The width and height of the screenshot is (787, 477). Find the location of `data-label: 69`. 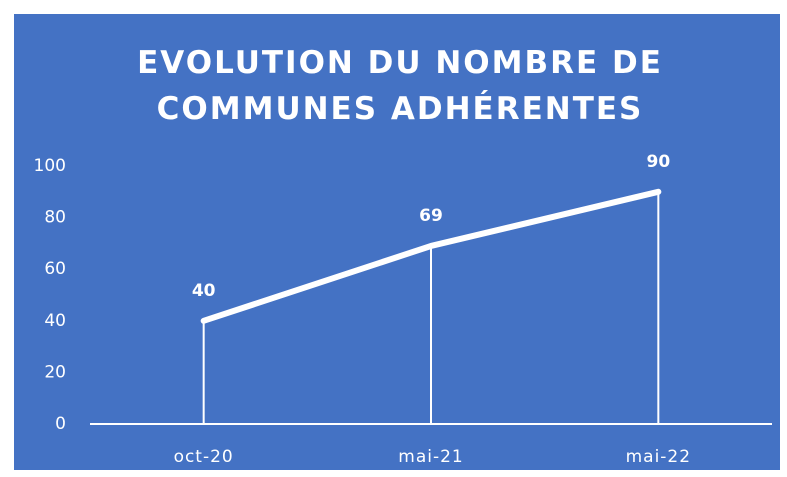

data-label: 69 is located at coordinates (431, 216).